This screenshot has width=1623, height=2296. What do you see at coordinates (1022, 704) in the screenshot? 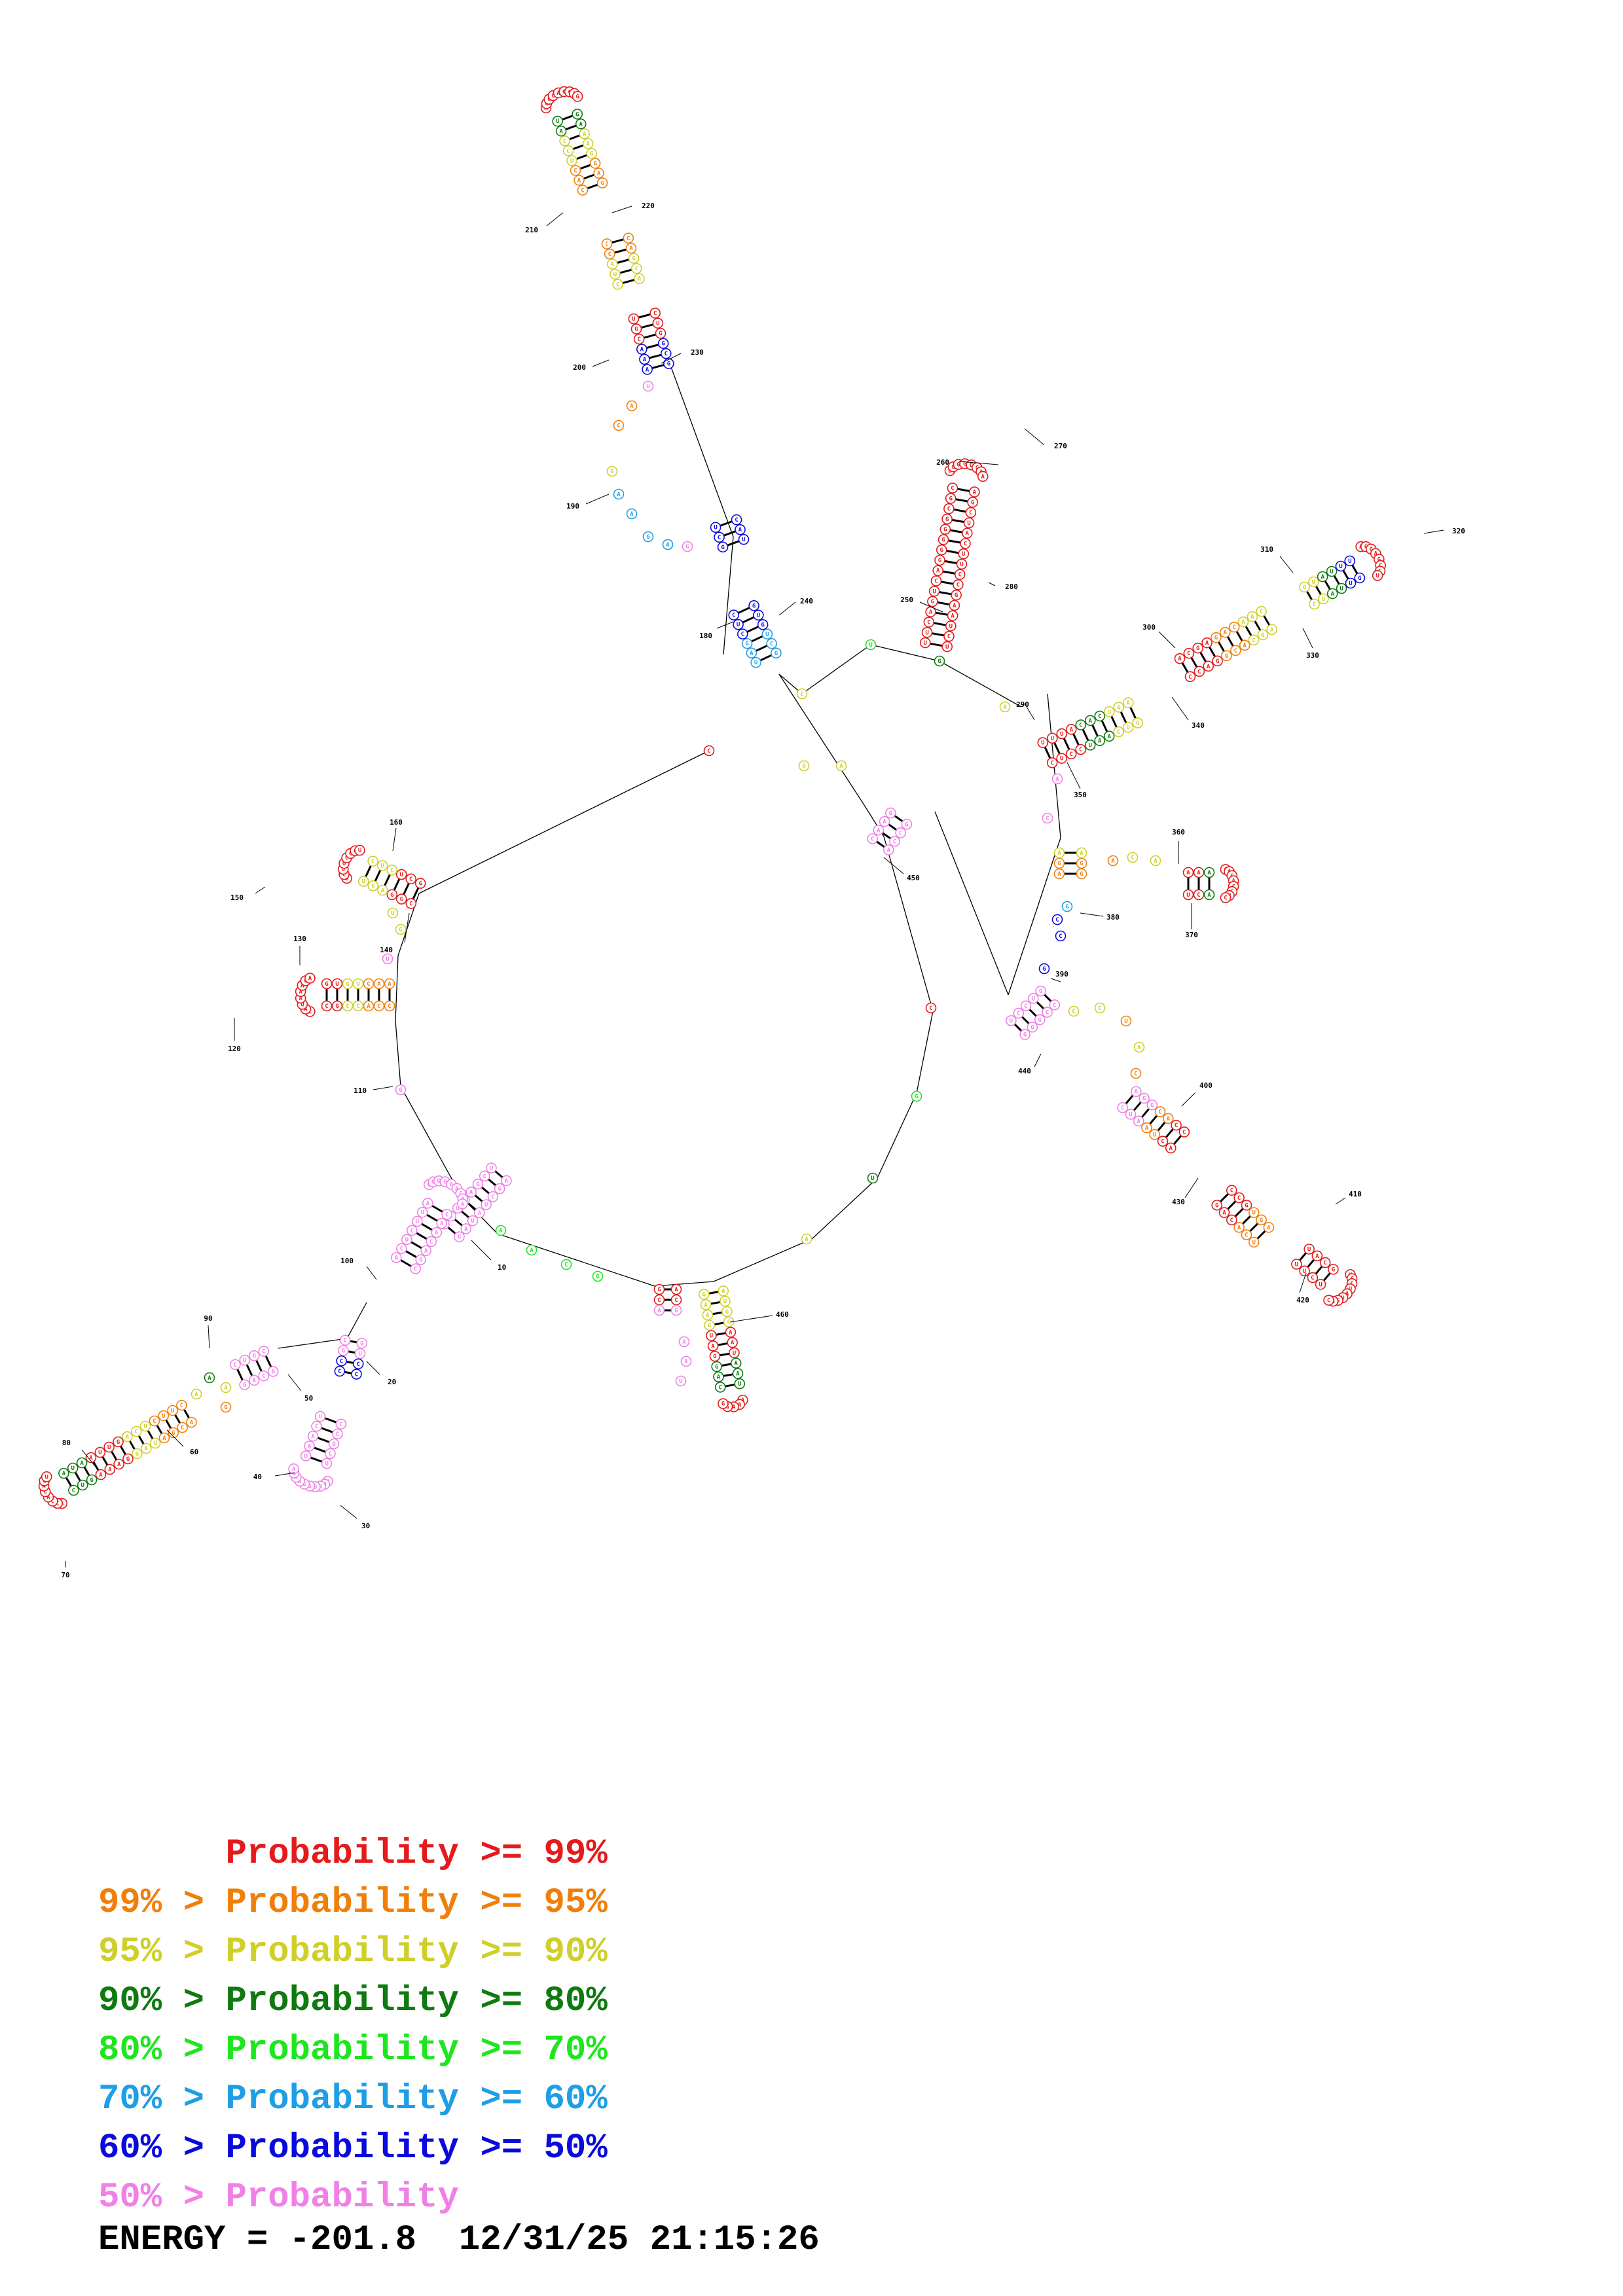
I see `position-label: 290` at bounding box center [1022, 704].